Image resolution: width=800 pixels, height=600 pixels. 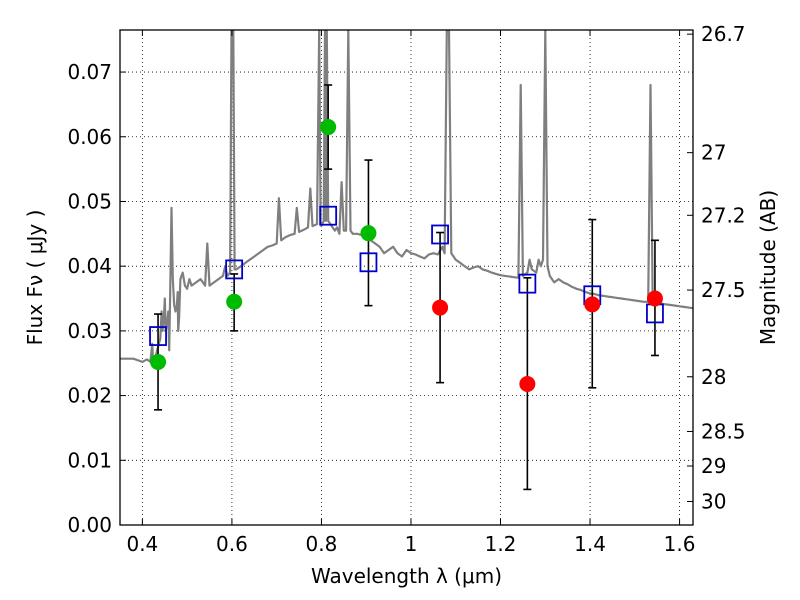 What do you see at coordinates (768, 267) in the screenshot?
I see `y-axis-right-label: Magnitude (AB)` at bounding box center [768, 267].